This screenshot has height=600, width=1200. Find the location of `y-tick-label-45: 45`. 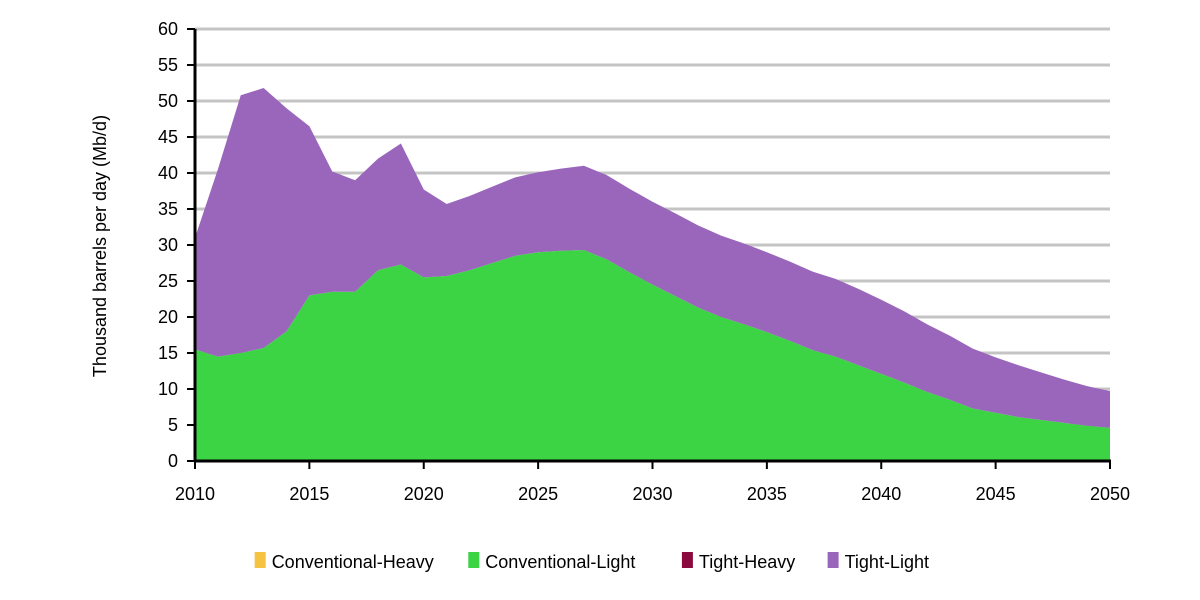

y-tick-label-45: 45 is located at coordinates (168, 137).